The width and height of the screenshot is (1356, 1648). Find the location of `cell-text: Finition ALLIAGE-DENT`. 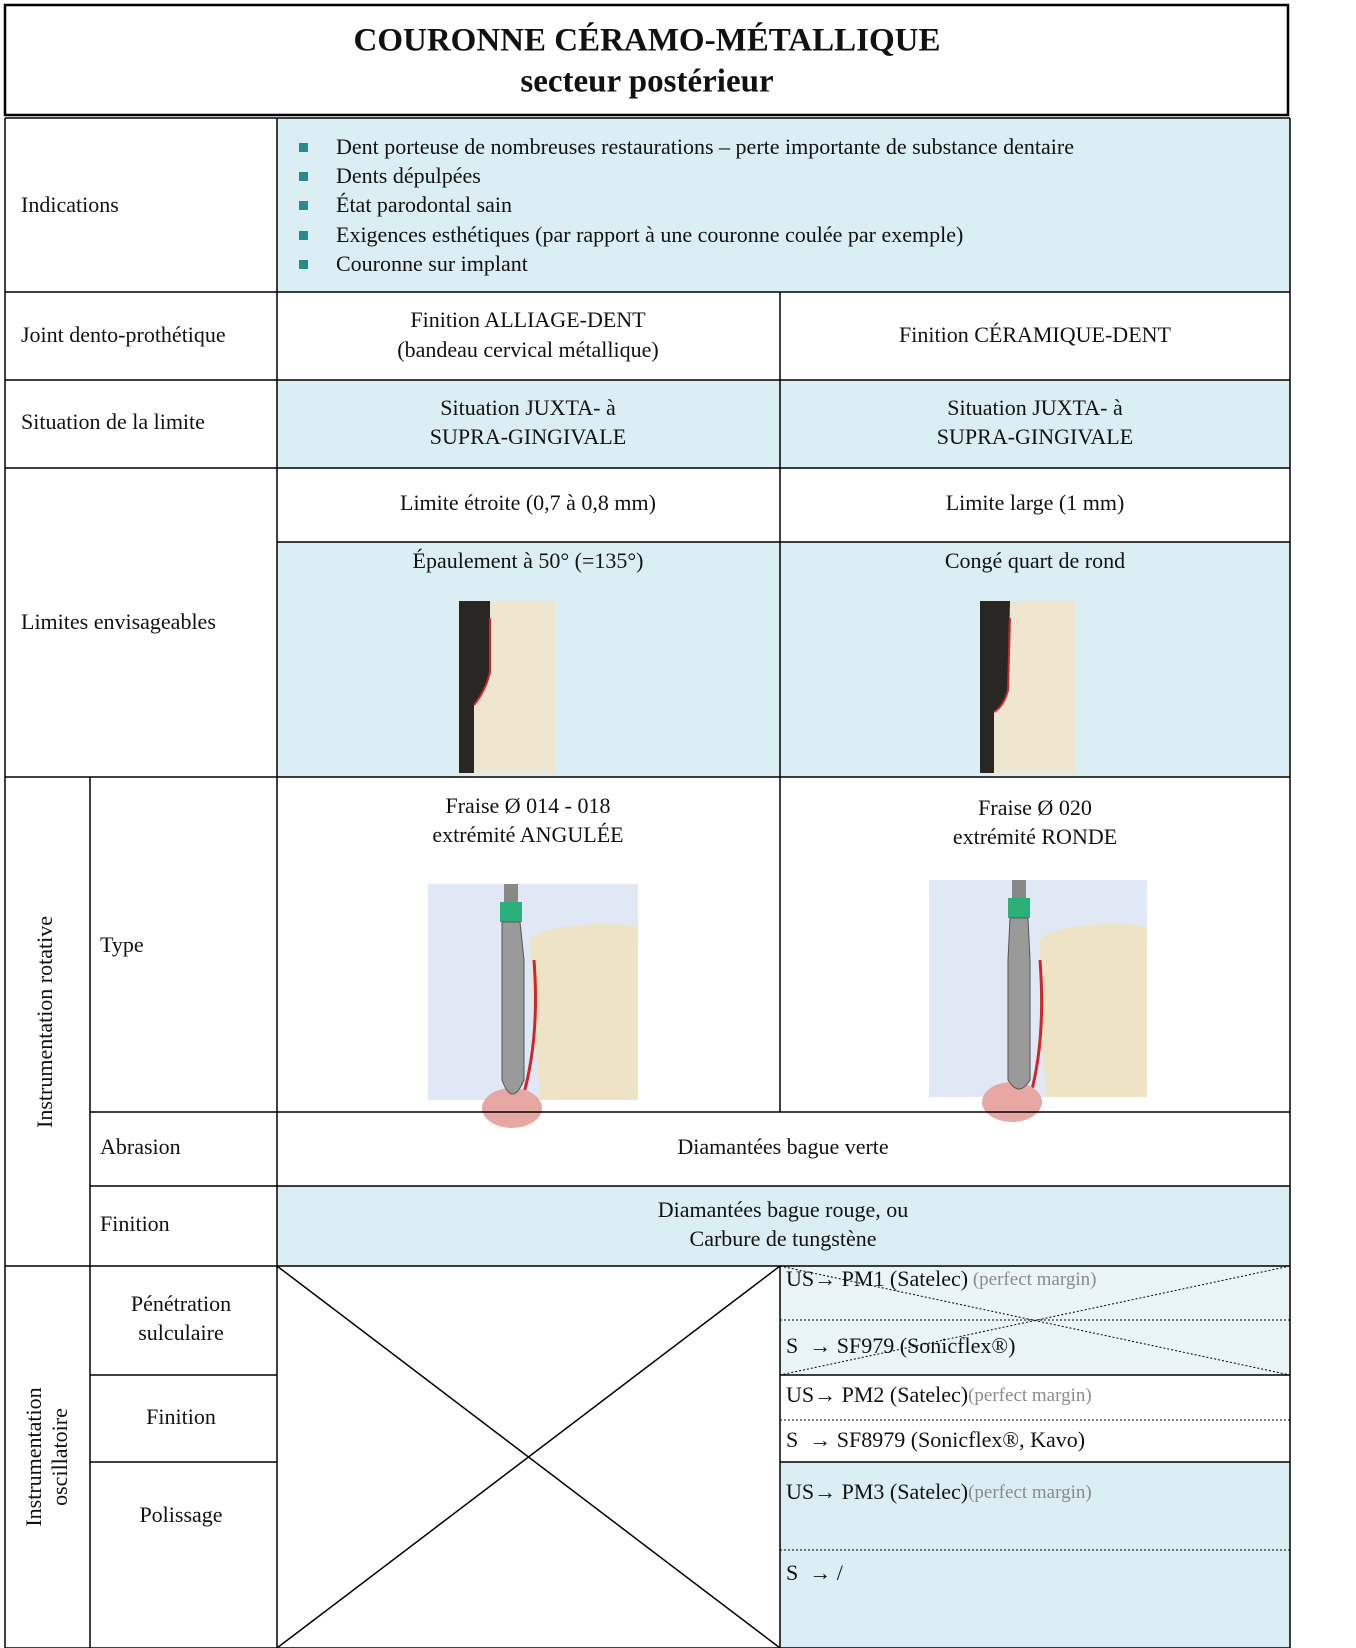

cell-text: Finition ALLIAGE-DENT is located at coordinates (528, 319).